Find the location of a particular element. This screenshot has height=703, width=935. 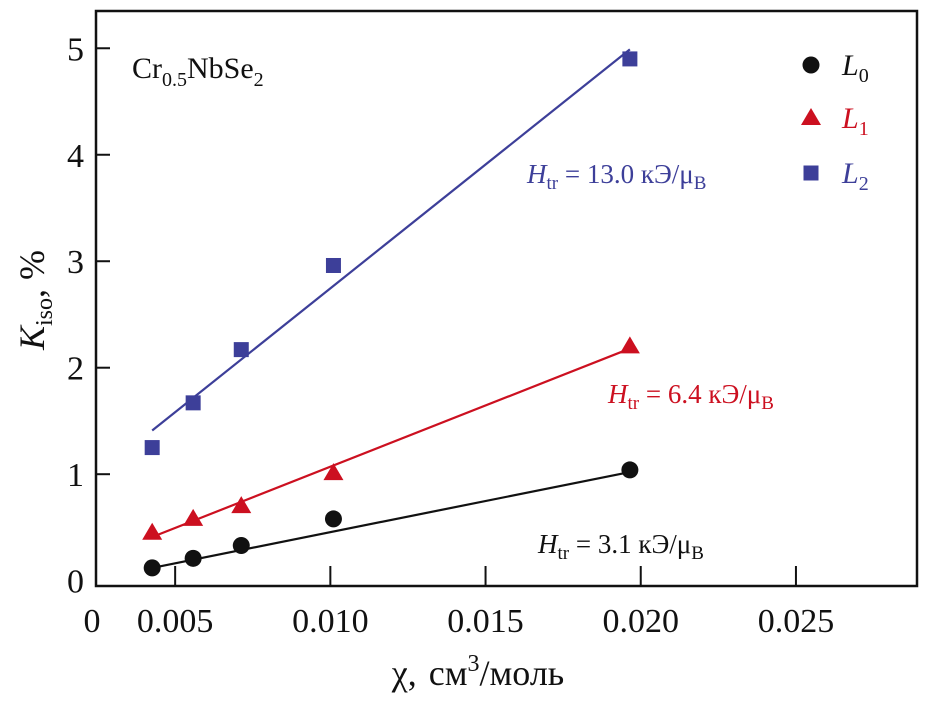

x-tick-label: 0.020 is located at coordinates (640, 621).